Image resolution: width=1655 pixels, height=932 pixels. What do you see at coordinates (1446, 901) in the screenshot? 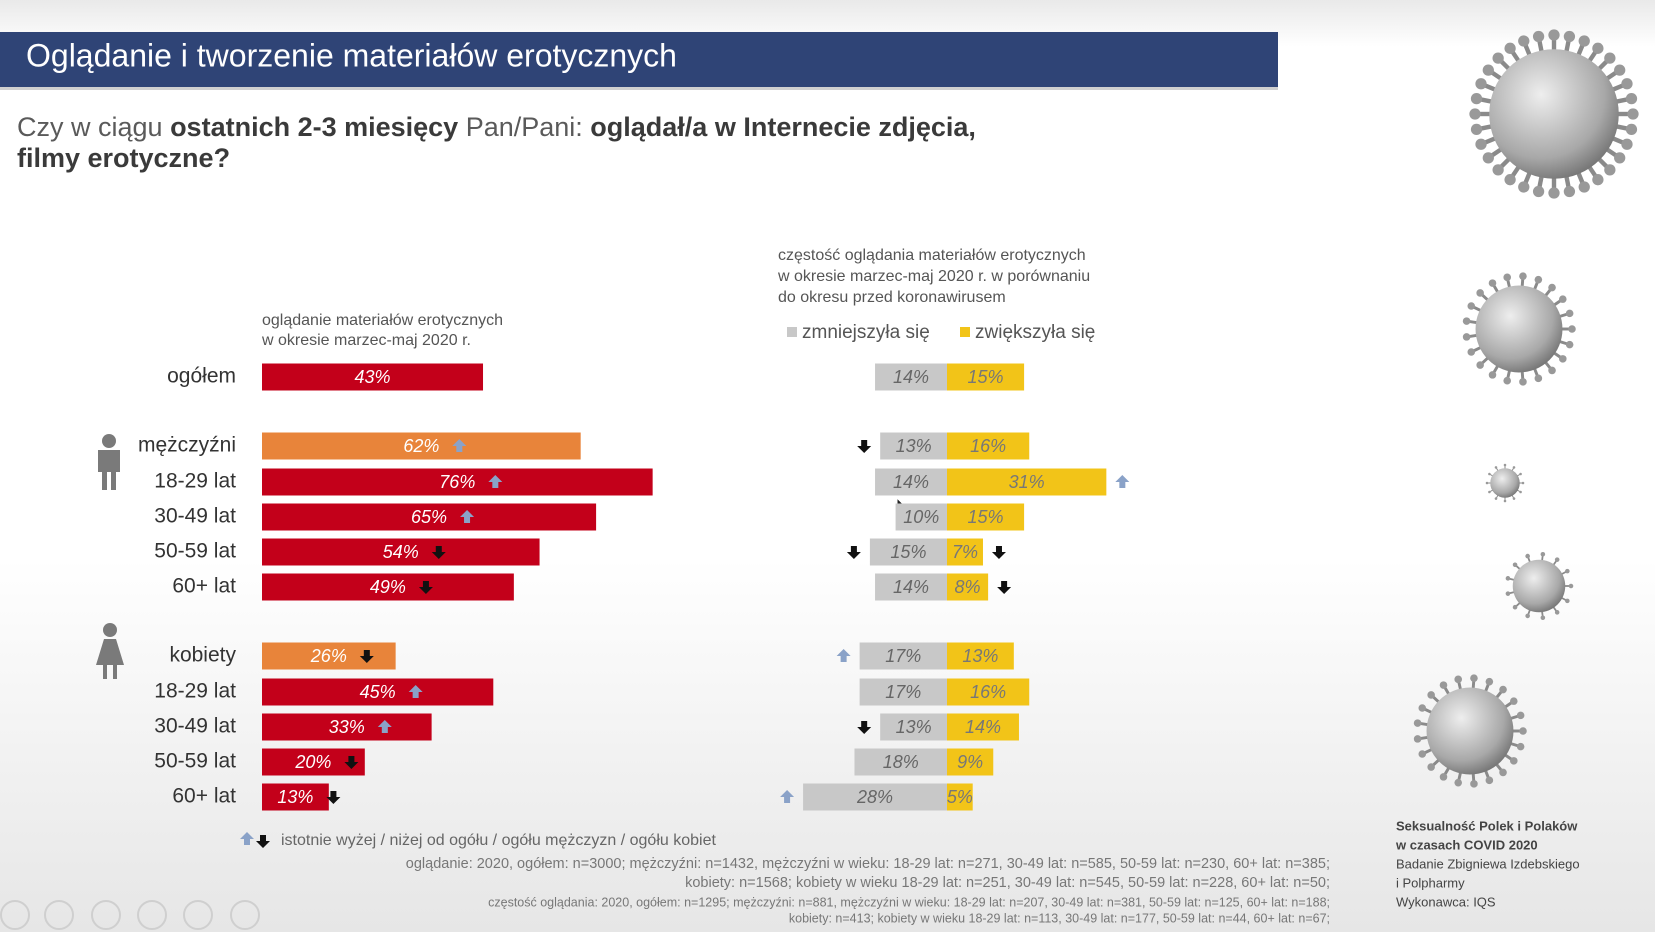
I see `credit-line: Wykonawca: IQS` at bounding box center [1446, 901].